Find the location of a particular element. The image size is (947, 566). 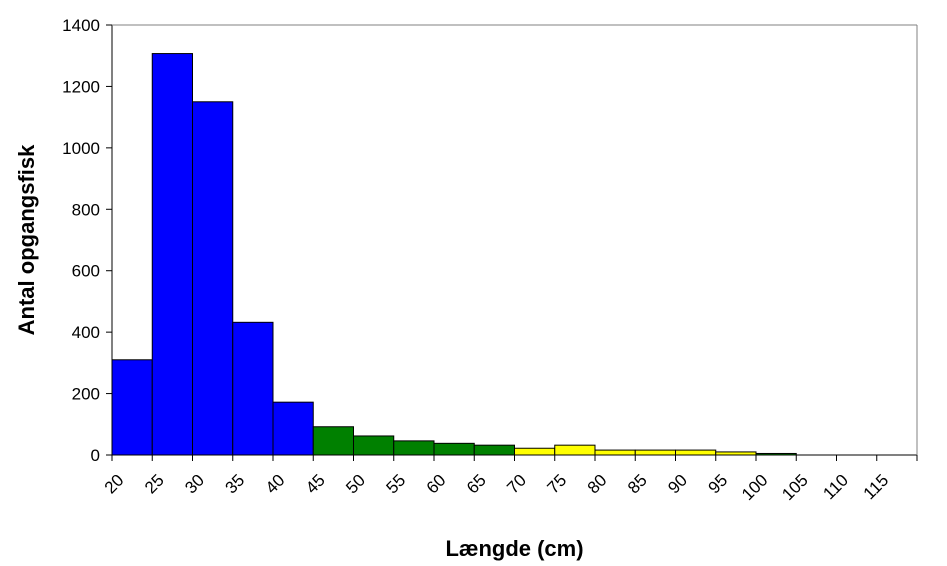

y-ticks-group: 0 200 400 600 800 1000 1200 1400 is located at coordinates (87, 240).